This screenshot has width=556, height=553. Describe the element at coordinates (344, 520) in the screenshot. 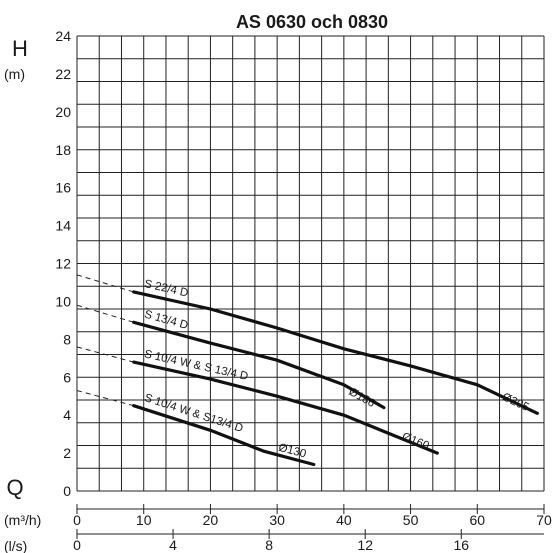

I see `x-tick-label-primary: 40` at that location.